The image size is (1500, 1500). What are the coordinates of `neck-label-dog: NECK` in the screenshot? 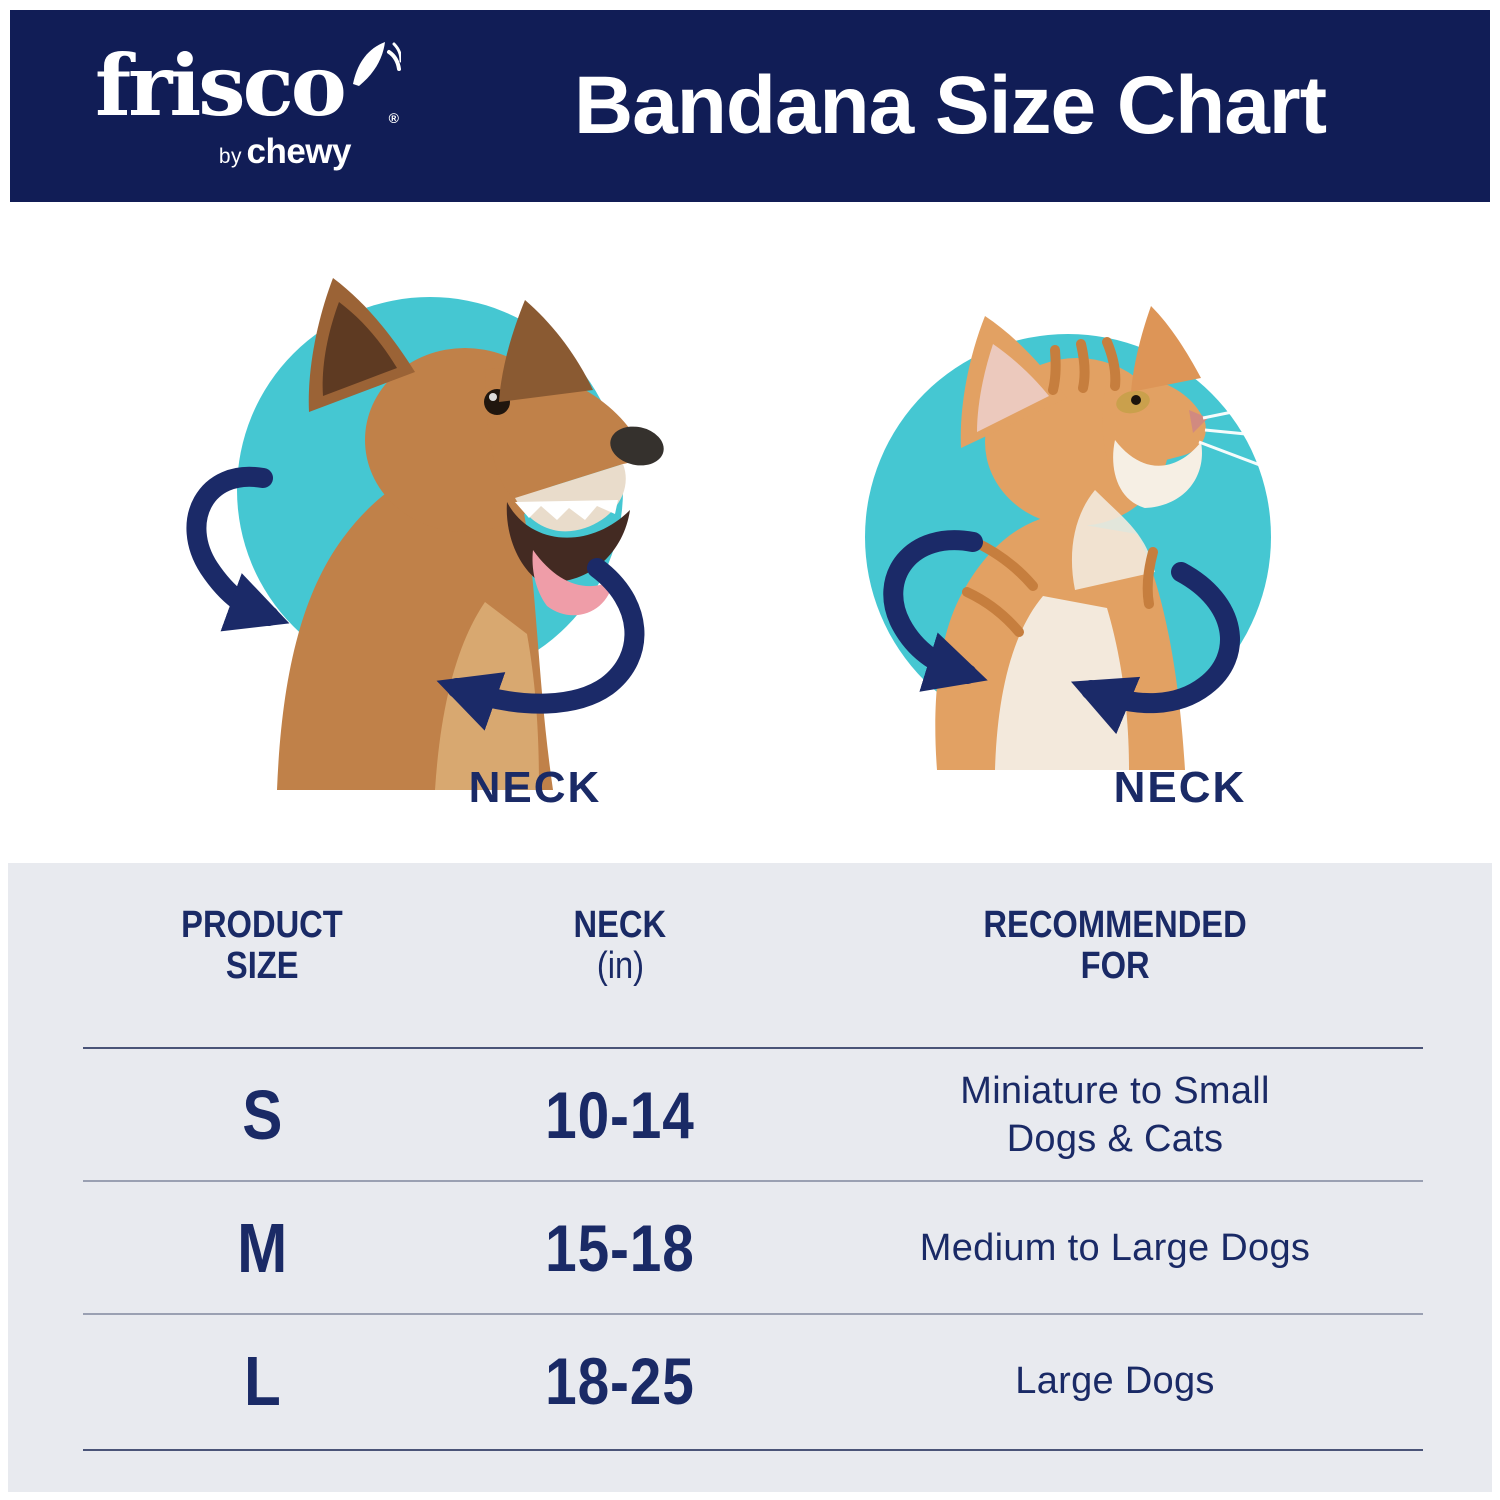 It's located at (535, 787).